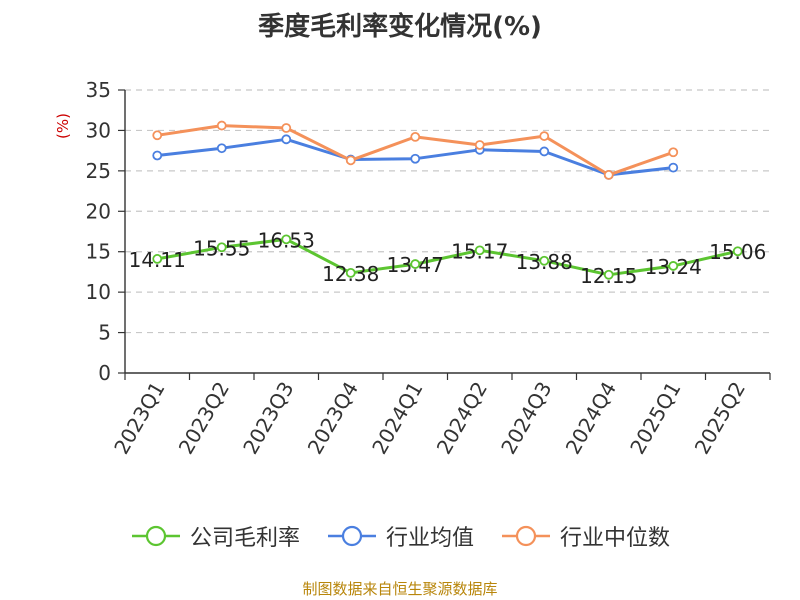 The width and height of the screenshot is (800, 600). What do you see at coordinates (400, 589) in the screenshot?
I see `source-note: 制图数据来自恒生聚源数据库` at bounding box center [400, 589].